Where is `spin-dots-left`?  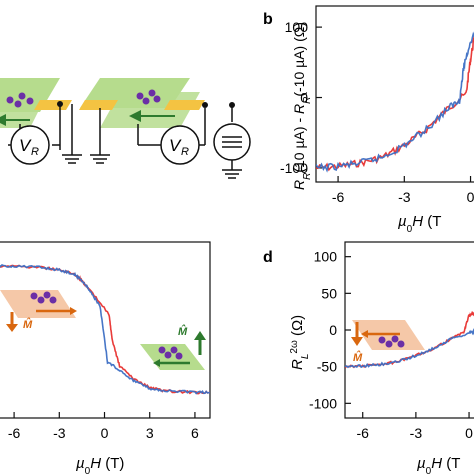 spin-dots-left is located at coordinates (20, 100).